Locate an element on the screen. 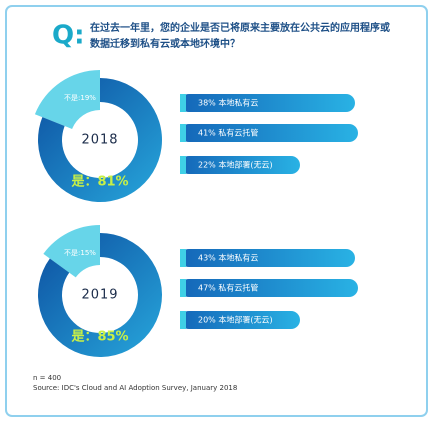 The height and width of the screenshot is (427, 433). detail-text: 22% 本地部署(无云) is located at coordinates (235, 165).